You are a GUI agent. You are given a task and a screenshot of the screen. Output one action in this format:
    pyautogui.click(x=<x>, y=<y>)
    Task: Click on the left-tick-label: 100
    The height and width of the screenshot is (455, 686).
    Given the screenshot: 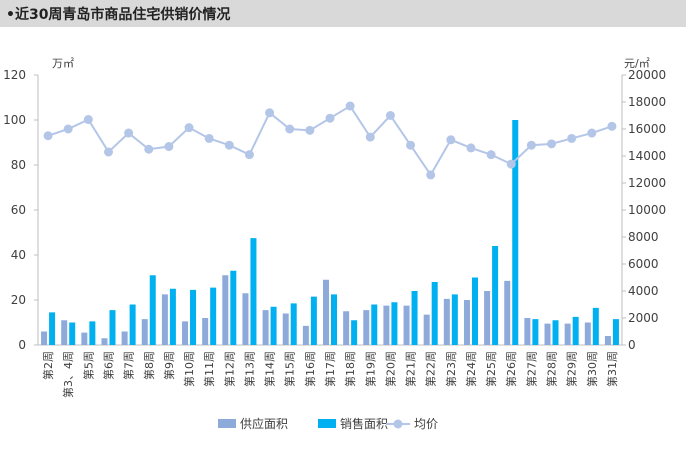 What is the action you would take?
    pyautogui.click(x=14, y=120)
    